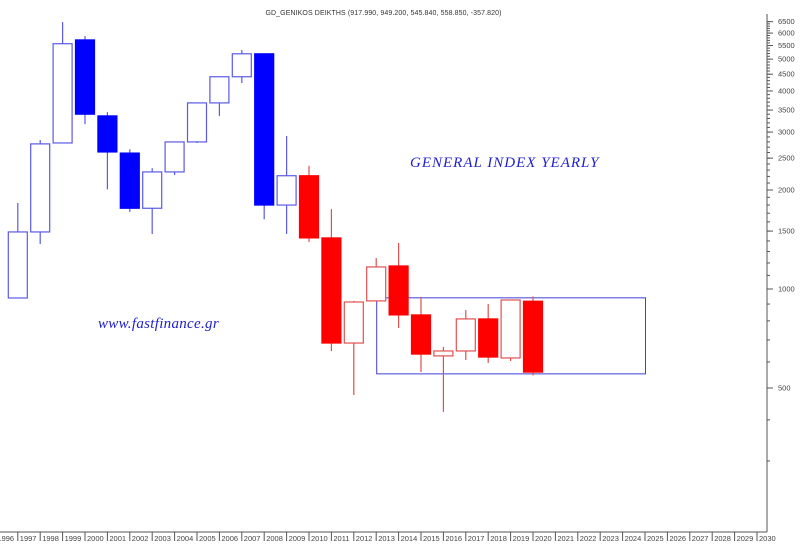 This screenshot has width=801, height=544. I want to click on x-tick-label: 1997, so click(28, 538).